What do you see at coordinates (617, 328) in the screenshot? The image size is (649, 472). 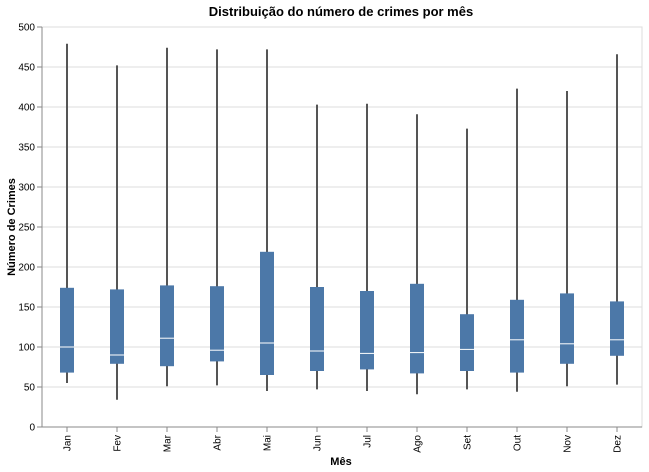 I see `box-dez` at bounding box center [617, 328].